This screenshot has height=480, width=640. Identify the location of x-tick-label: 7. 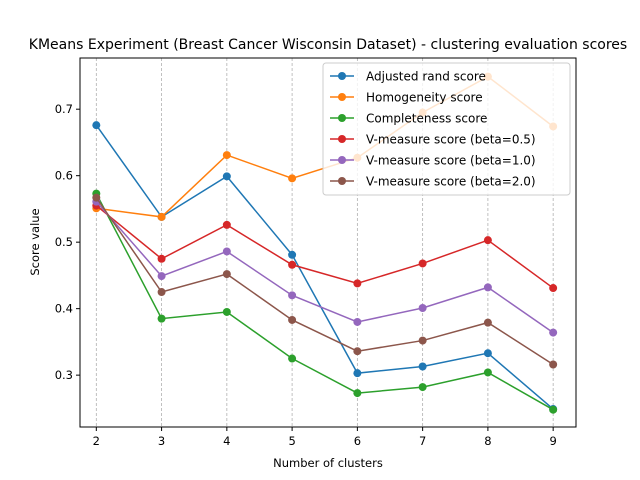
(422, 441).